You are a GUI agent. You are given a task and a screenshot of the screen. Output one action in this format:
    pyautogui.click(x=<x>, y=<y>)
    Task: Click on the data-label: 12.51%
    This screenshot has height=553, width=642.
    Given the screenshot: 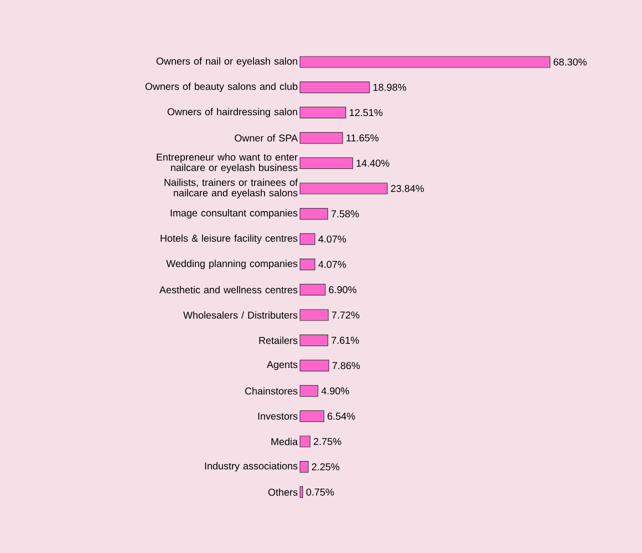 What is the action you would take?
    pyautogui.click(x=366, y=112)
    